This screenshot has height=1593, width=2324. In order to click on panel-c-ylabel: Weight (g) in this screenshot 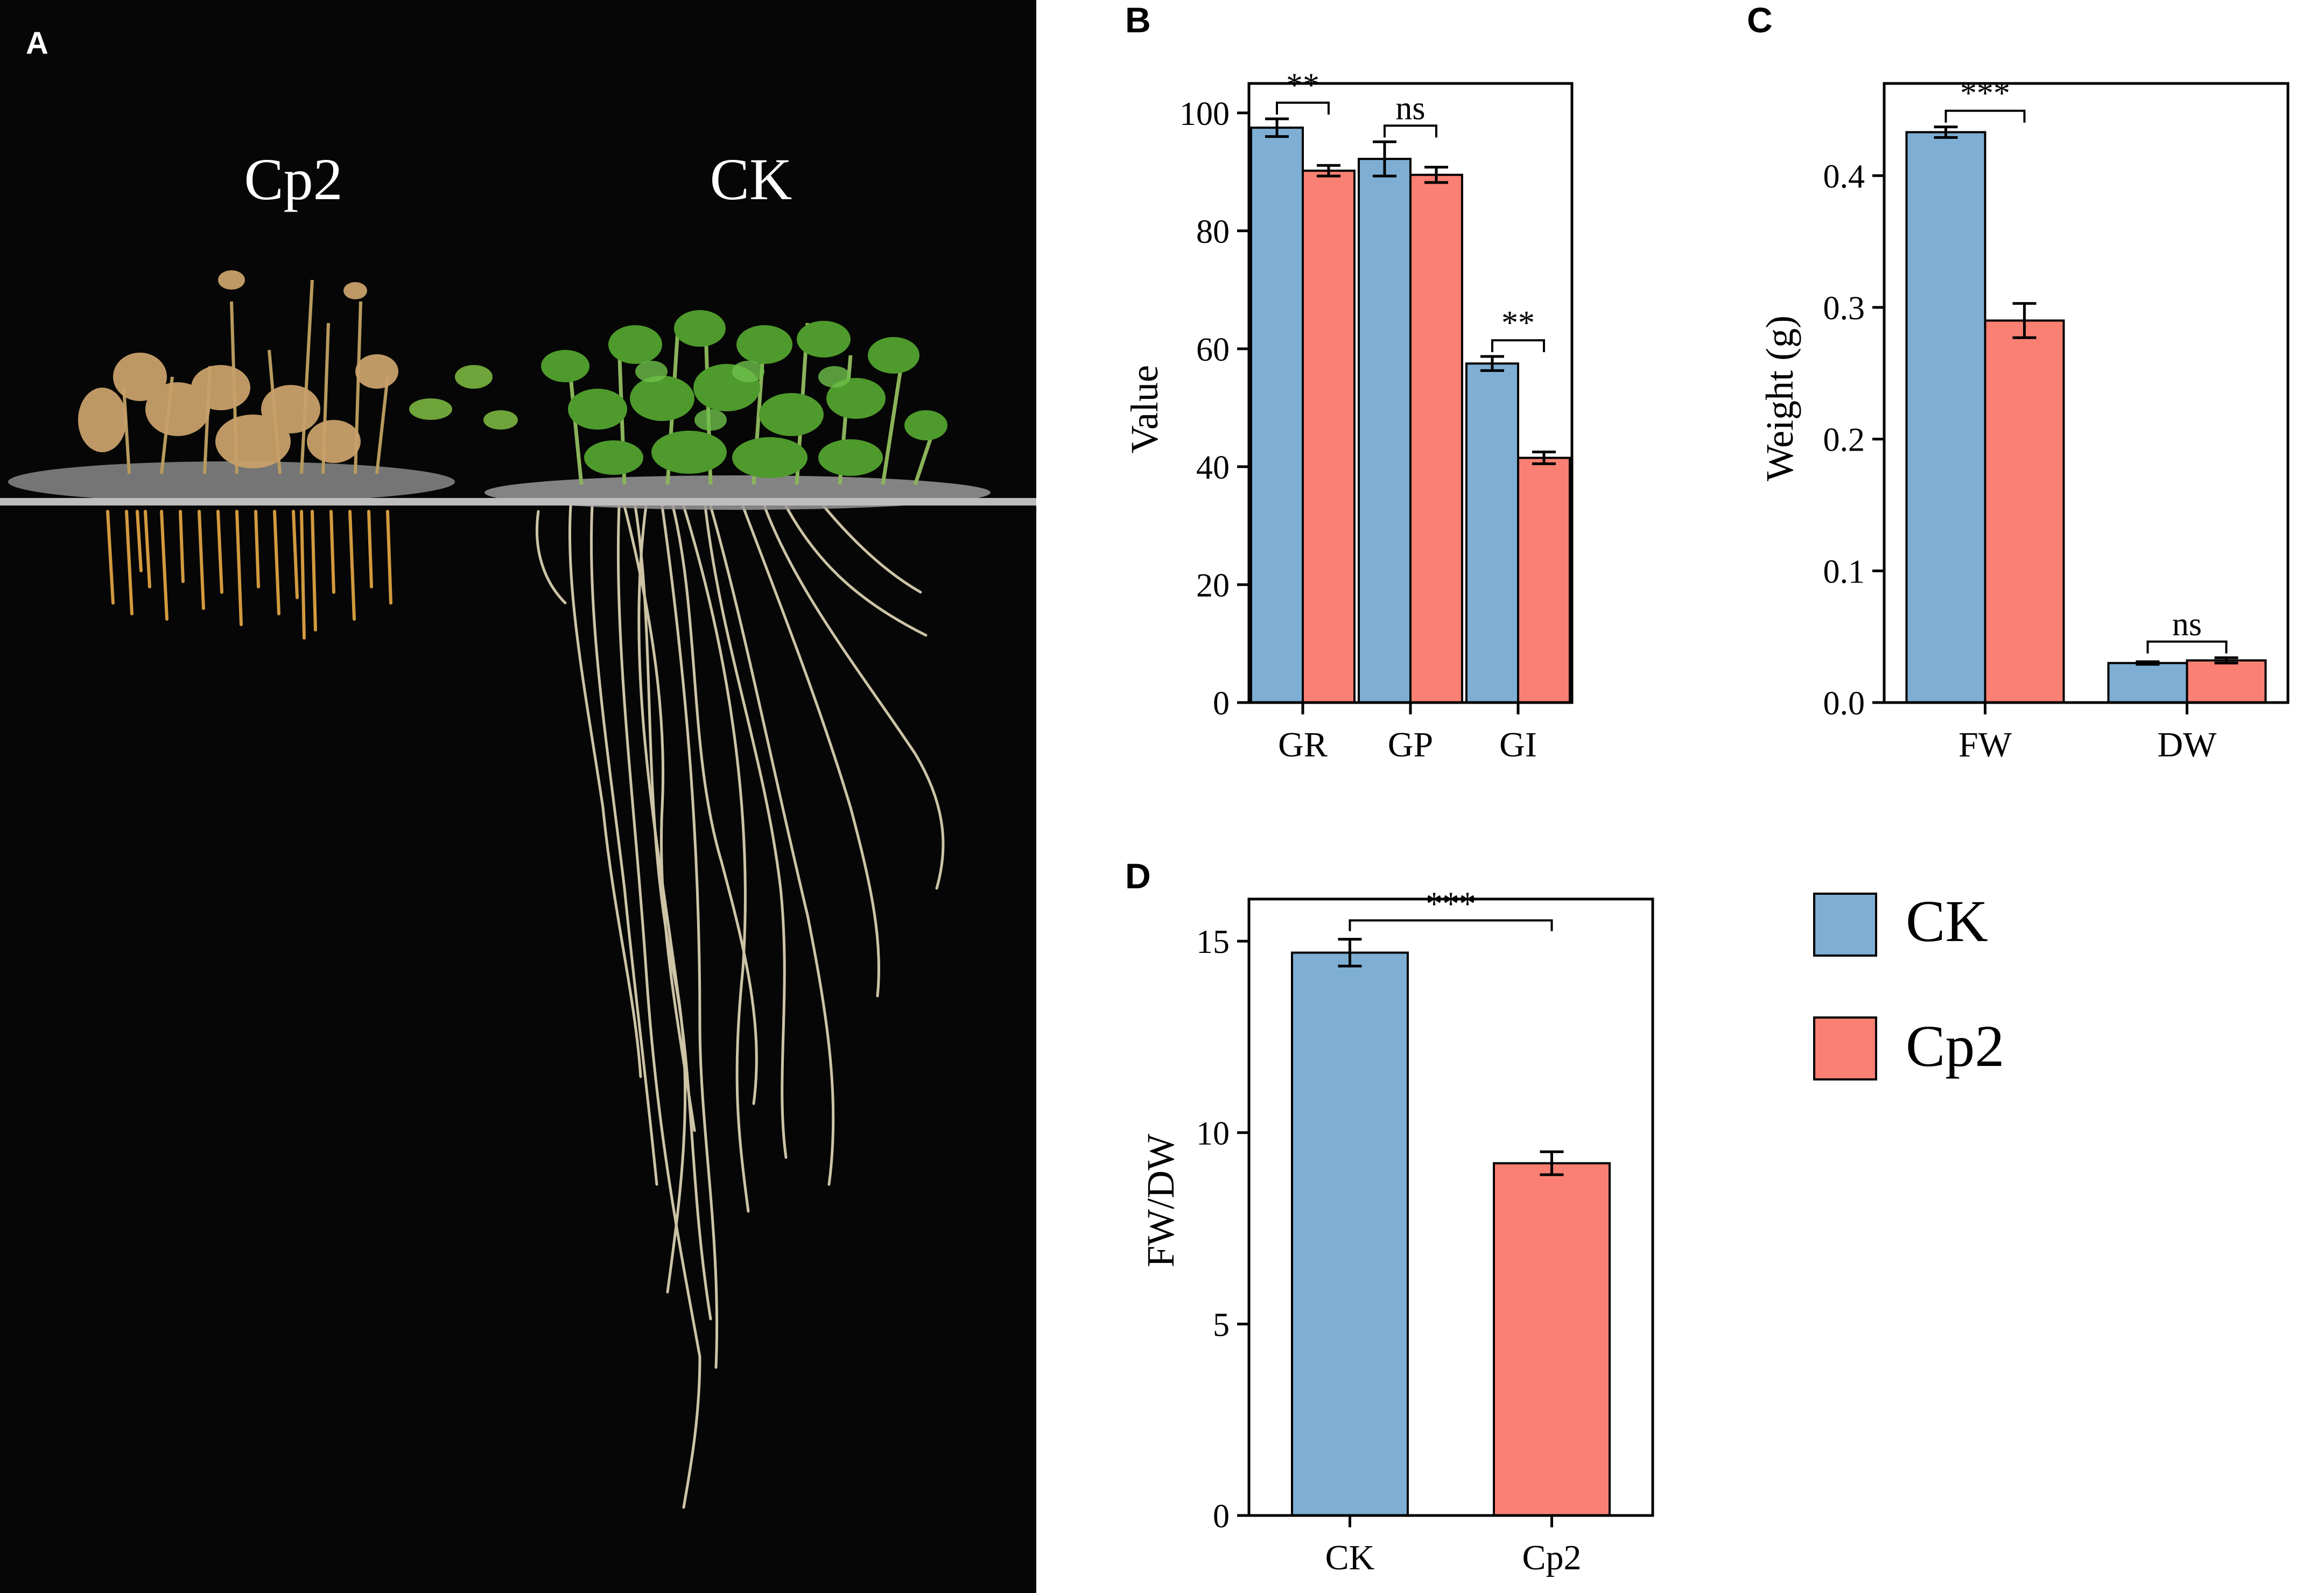, I will do `click(1779, 398)`.